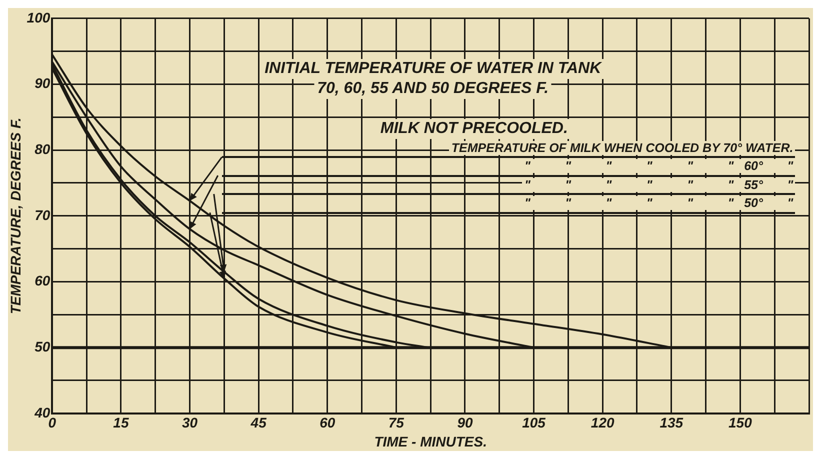 Image resolution: width=821 pixels, height=459 pixels. What do you see at coordinates (433, 69) in the screenshot?
I see `annotation: INITIAL TEMPERATURE OF WATER IN TANK` at bounding box center [433, 69].